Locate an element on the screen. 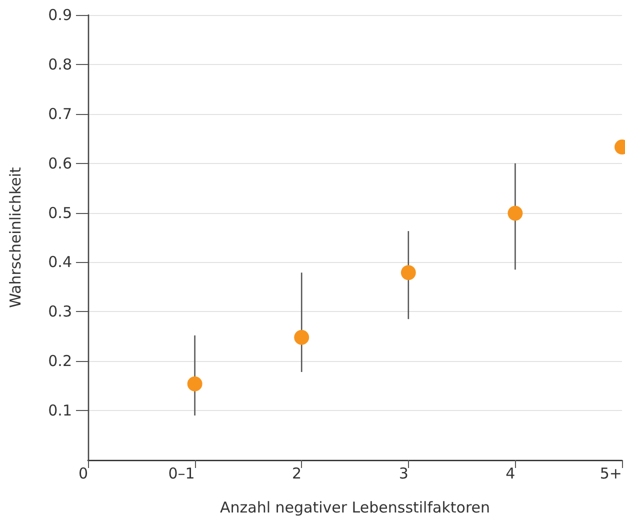 This screenshot has height=520, width=625. x-tick-label: 4 is located at coordinates (511, 473).